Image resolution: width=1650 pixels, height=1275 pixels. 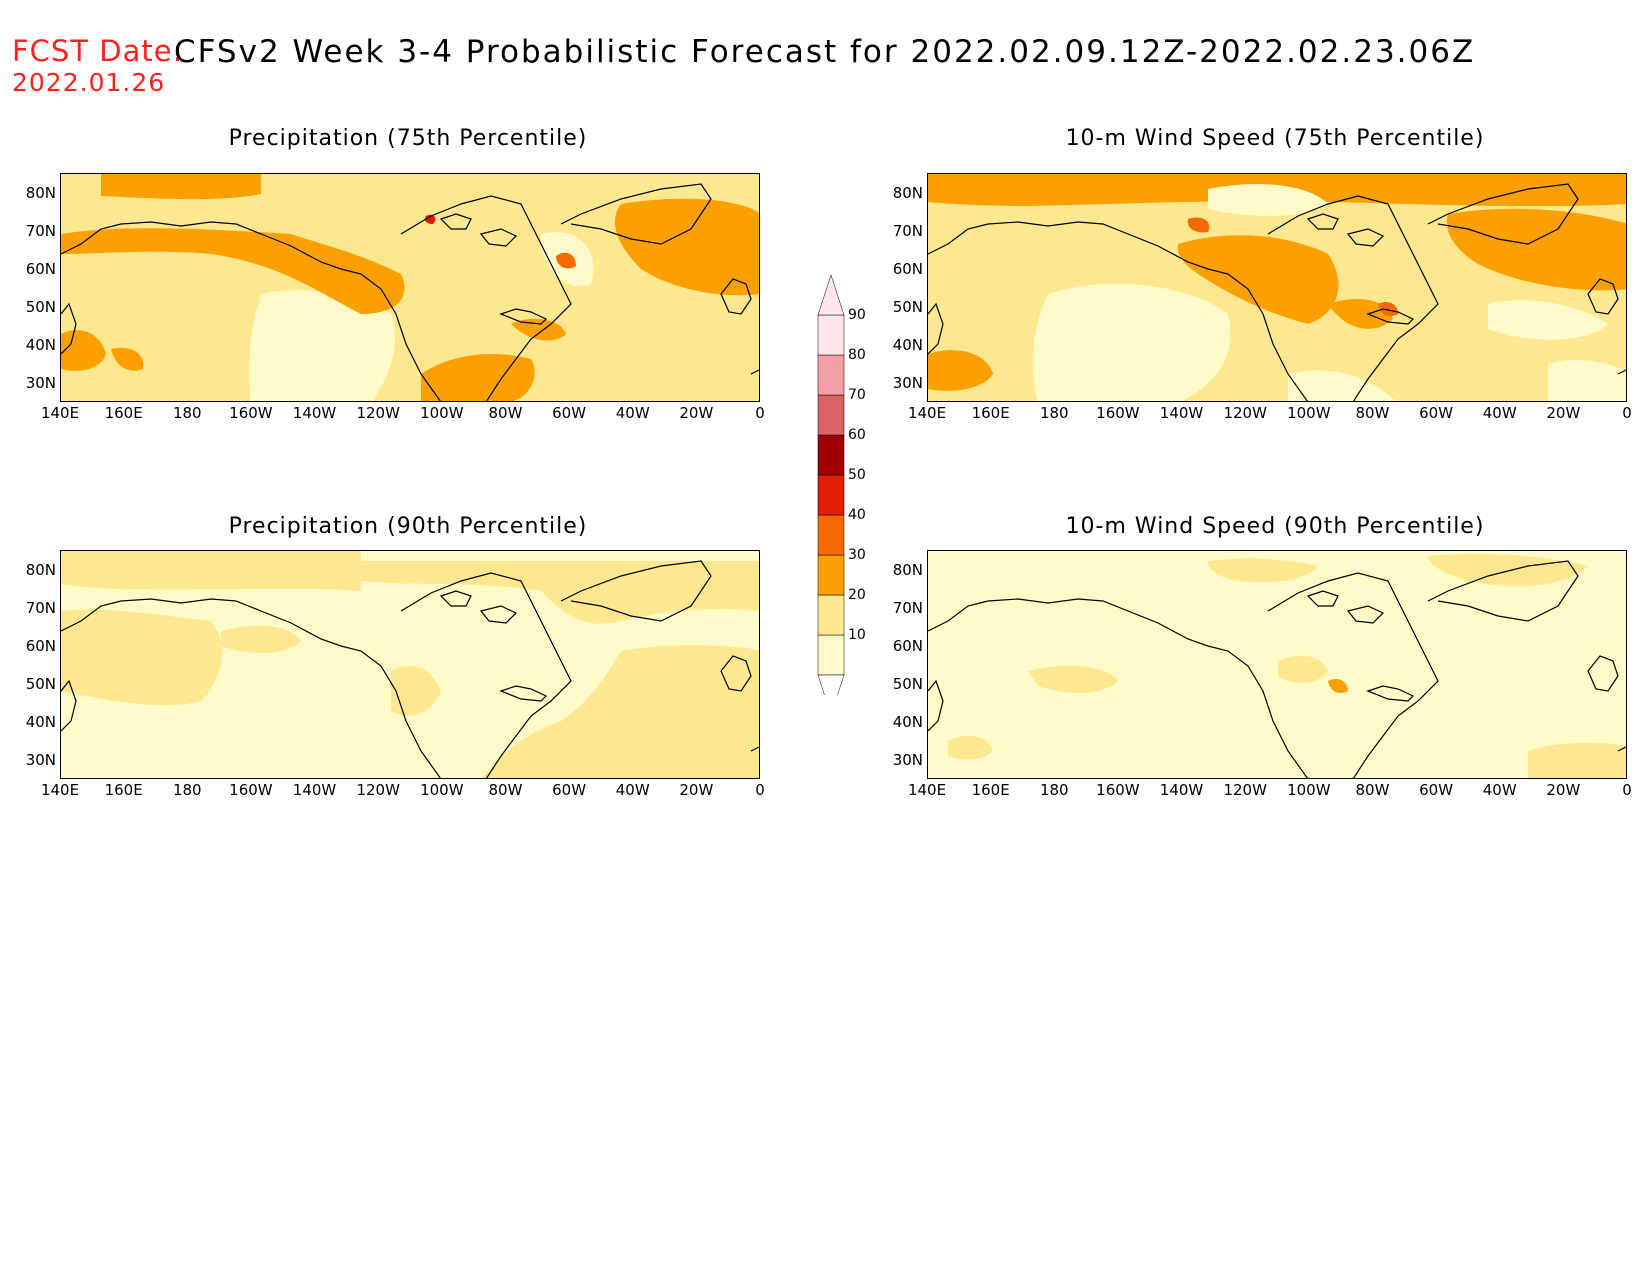 I want to click on colorbar-label: 50, so click(x=857, y=475).